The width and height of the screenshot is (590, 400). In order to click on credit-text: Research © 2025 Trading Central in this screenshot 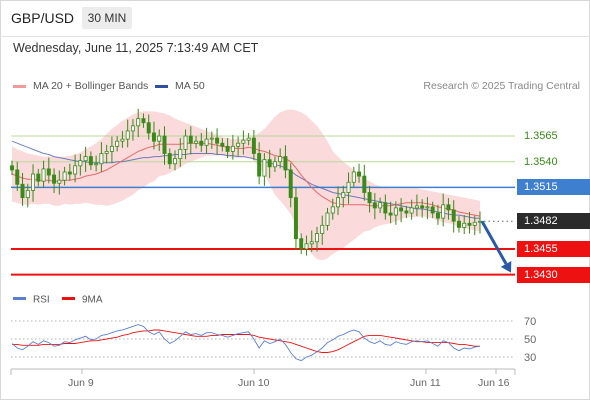, I will do `click(501, 86)`.